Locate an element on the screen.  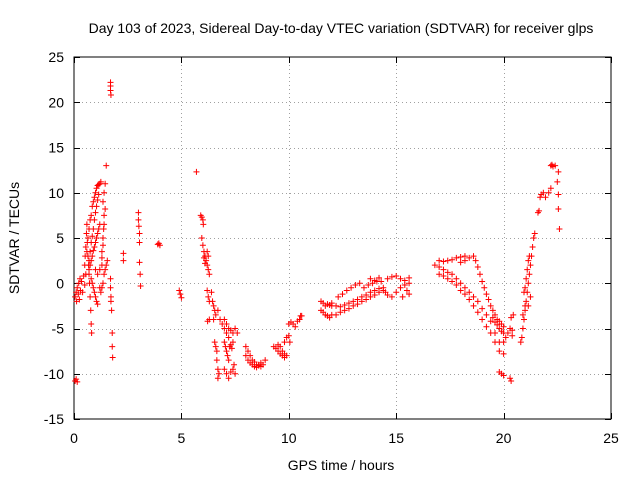
x-tick-label: 0 is located at coordinates (74, 438).